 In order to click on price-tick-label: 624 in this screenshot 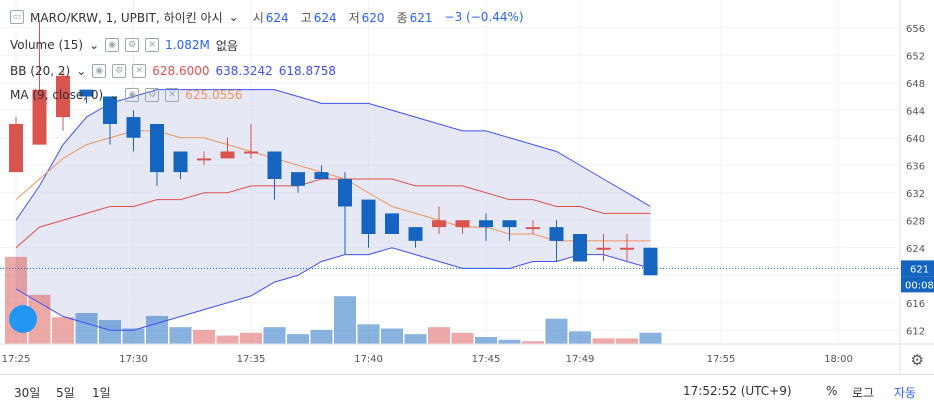, I will do `click(915, 249)`.